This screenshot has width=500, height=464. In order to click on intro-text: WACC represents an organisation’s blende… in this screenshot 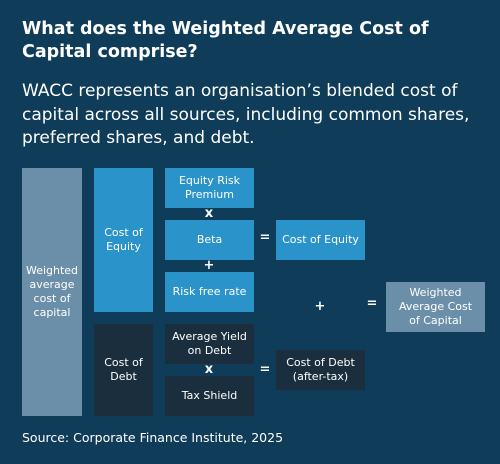, I will do `click(246, 114)`.